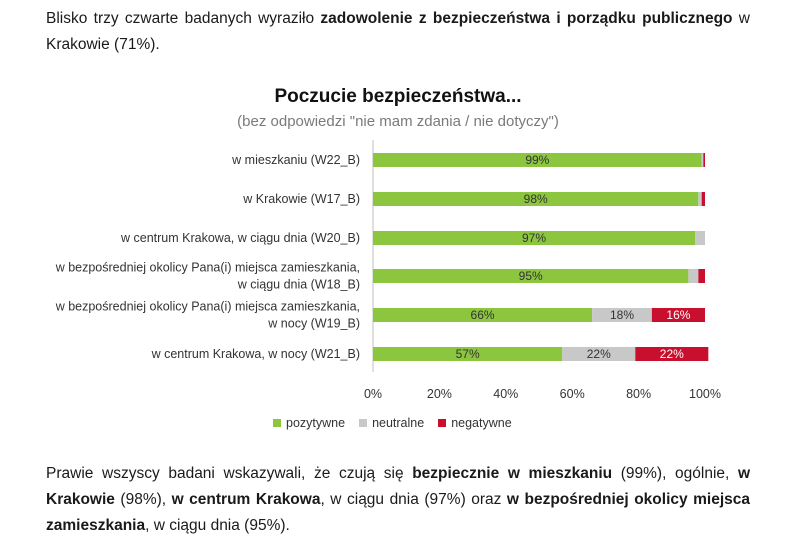  What do you see at coordinates (313, 324) in the screenshot?
I see `category-label: w nocy (W19_B)` at bounding box center [313, 324].